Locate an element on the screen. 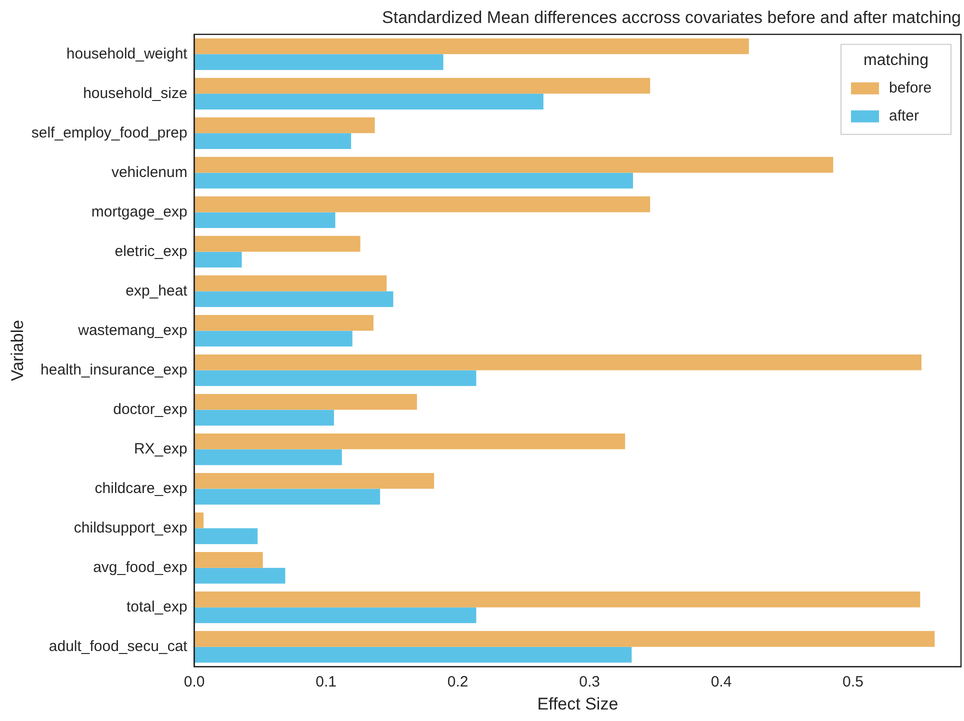 This screenshot has height=721, width=964. y-tick-label: total_exp is located at coordinates (157, 607).